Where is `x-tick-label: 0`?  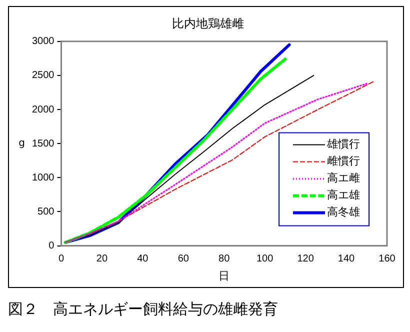 x-tick-label: 0 is located at coordinates (61, 259).